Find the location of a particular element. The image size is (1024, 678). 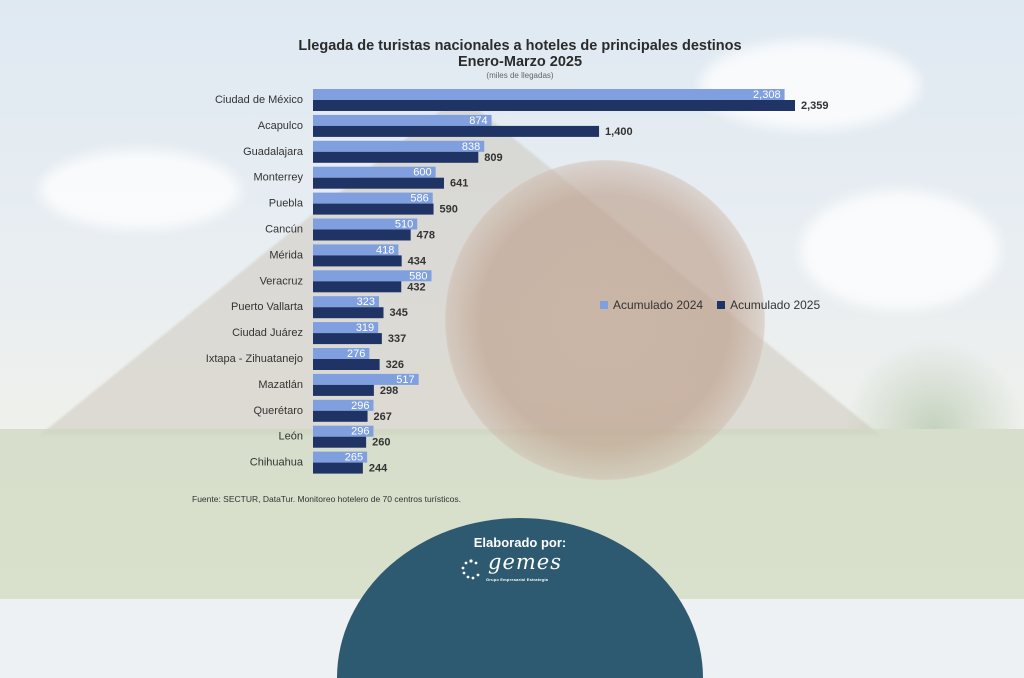

bar-2025-ciudad-de-mexico is located at coordinates (554, 105).